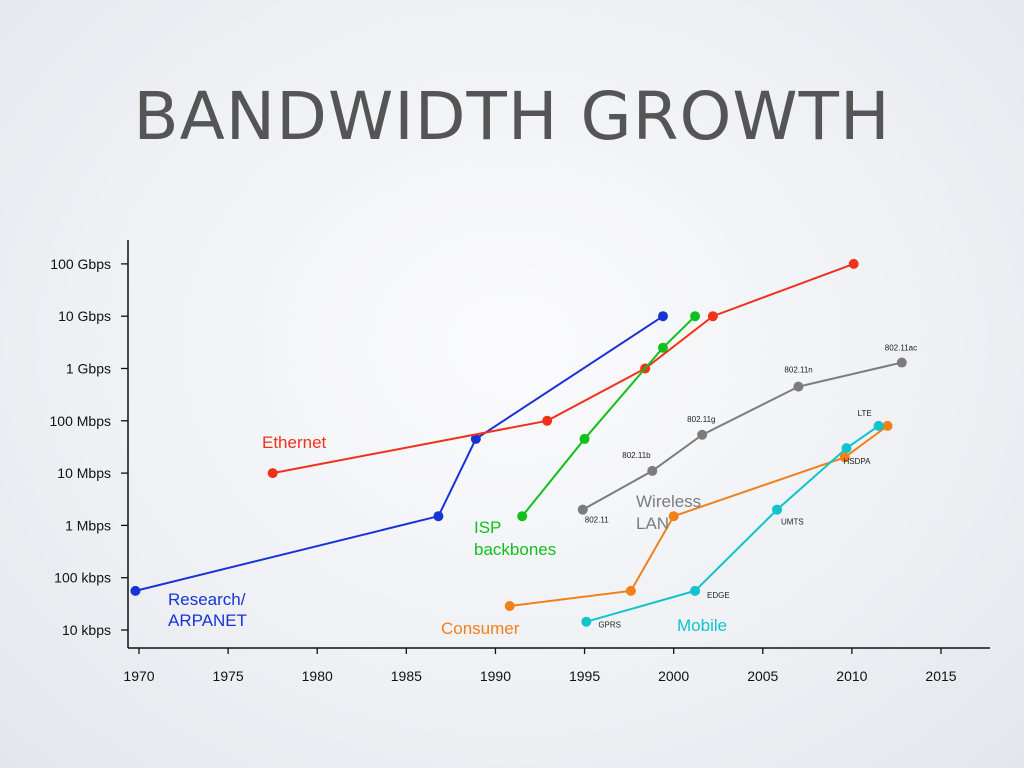 The height and width of the screenshot is (768, 1024). What do you see at coordinates (84, 316) in the screenshot?
I see `y-tick-label: 10 Gbps` at bounding box center [84, 316].